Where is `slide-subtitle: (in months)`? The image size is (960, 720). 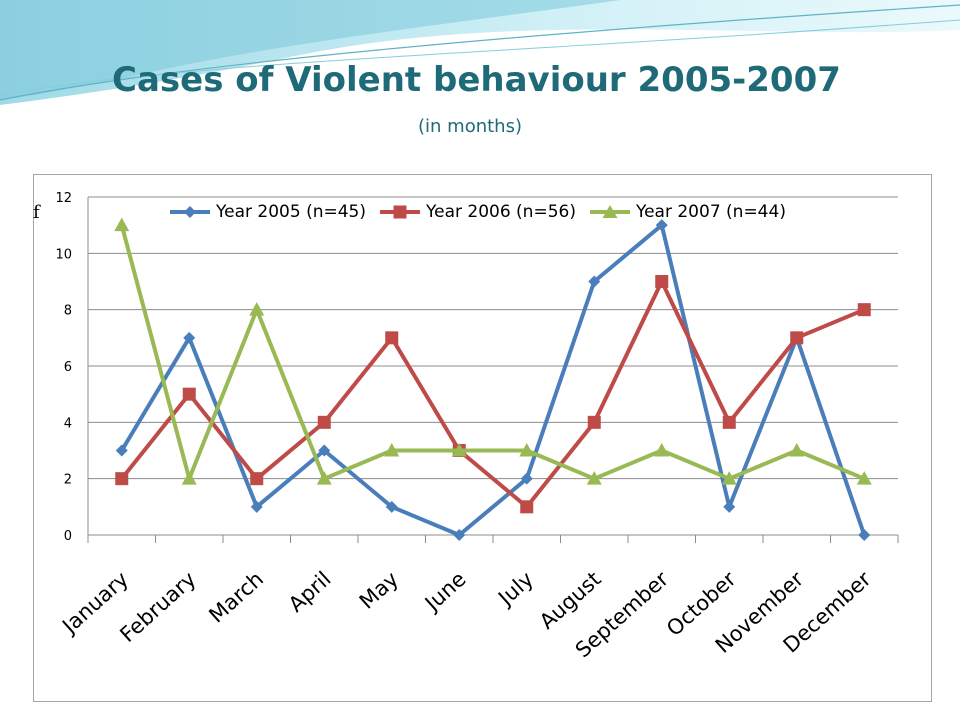 slide-subtitle: (in months) is located at coordinates (470, 126).